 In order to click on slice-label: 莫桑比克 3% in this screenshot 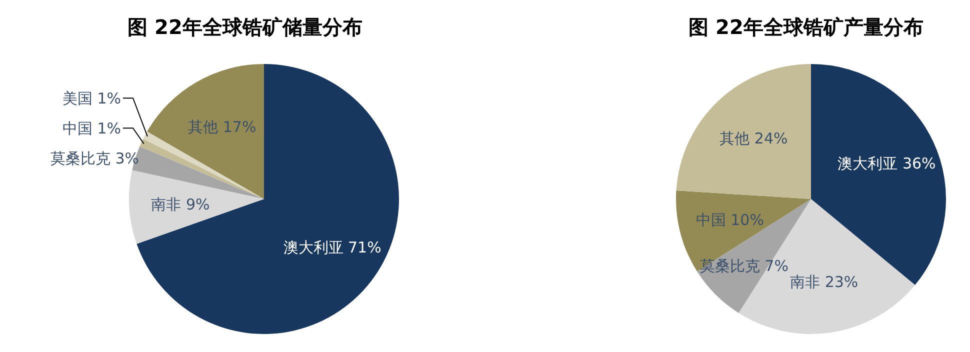, I will do `click(94, 158)`.